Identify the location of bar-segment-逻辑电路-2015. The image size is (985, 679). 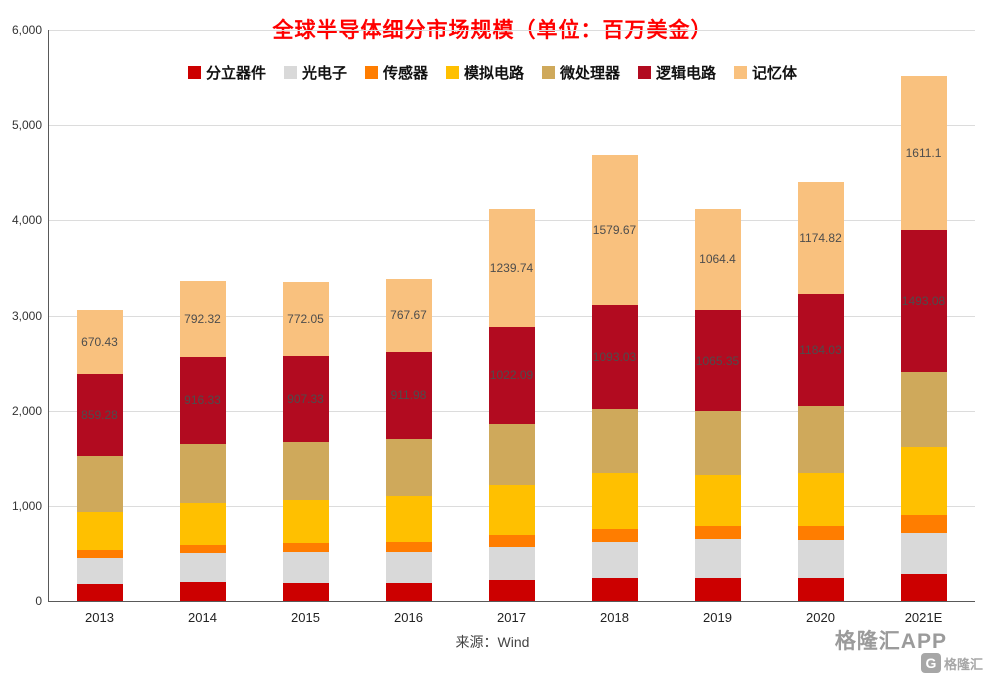
(305, 398).